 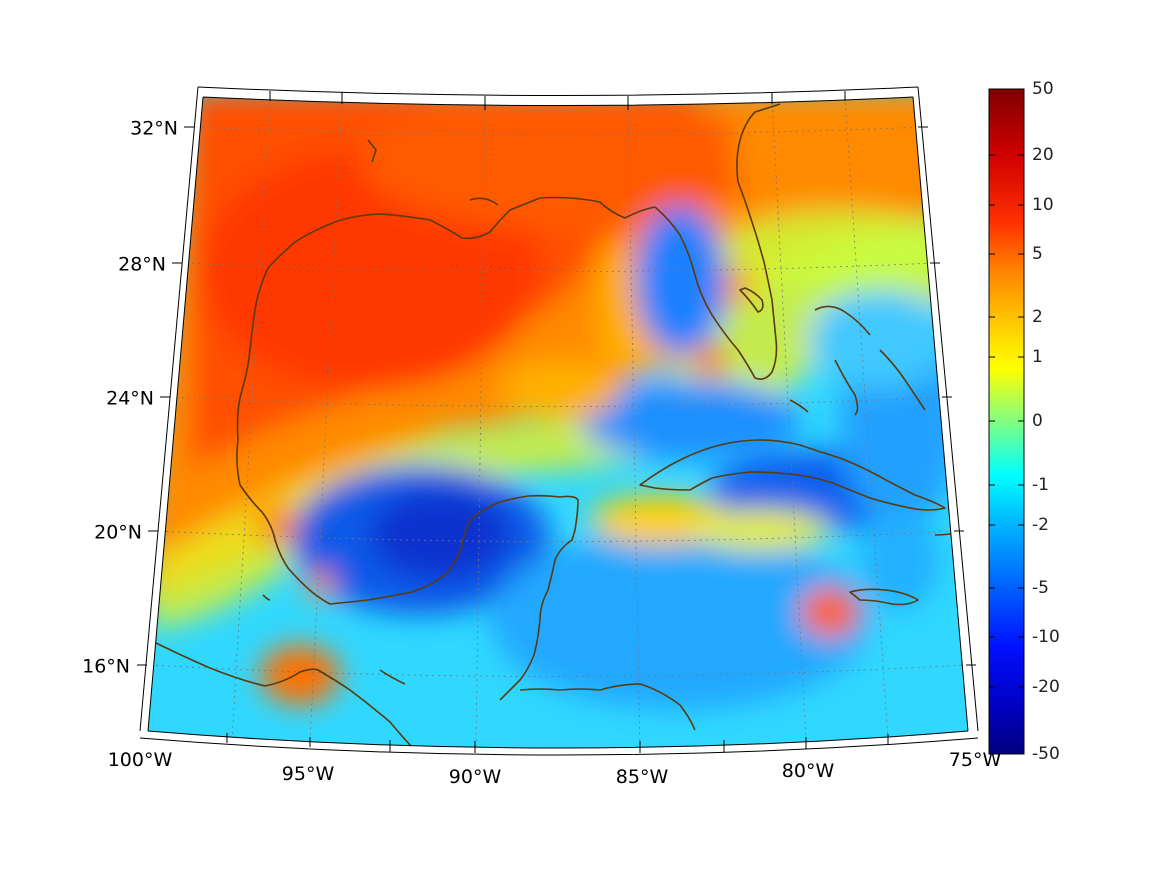 What do you see at coordinates (1037, 254) in the screenshot?
I see `colorbar-label: 5` at bounding box center [1037, 254].